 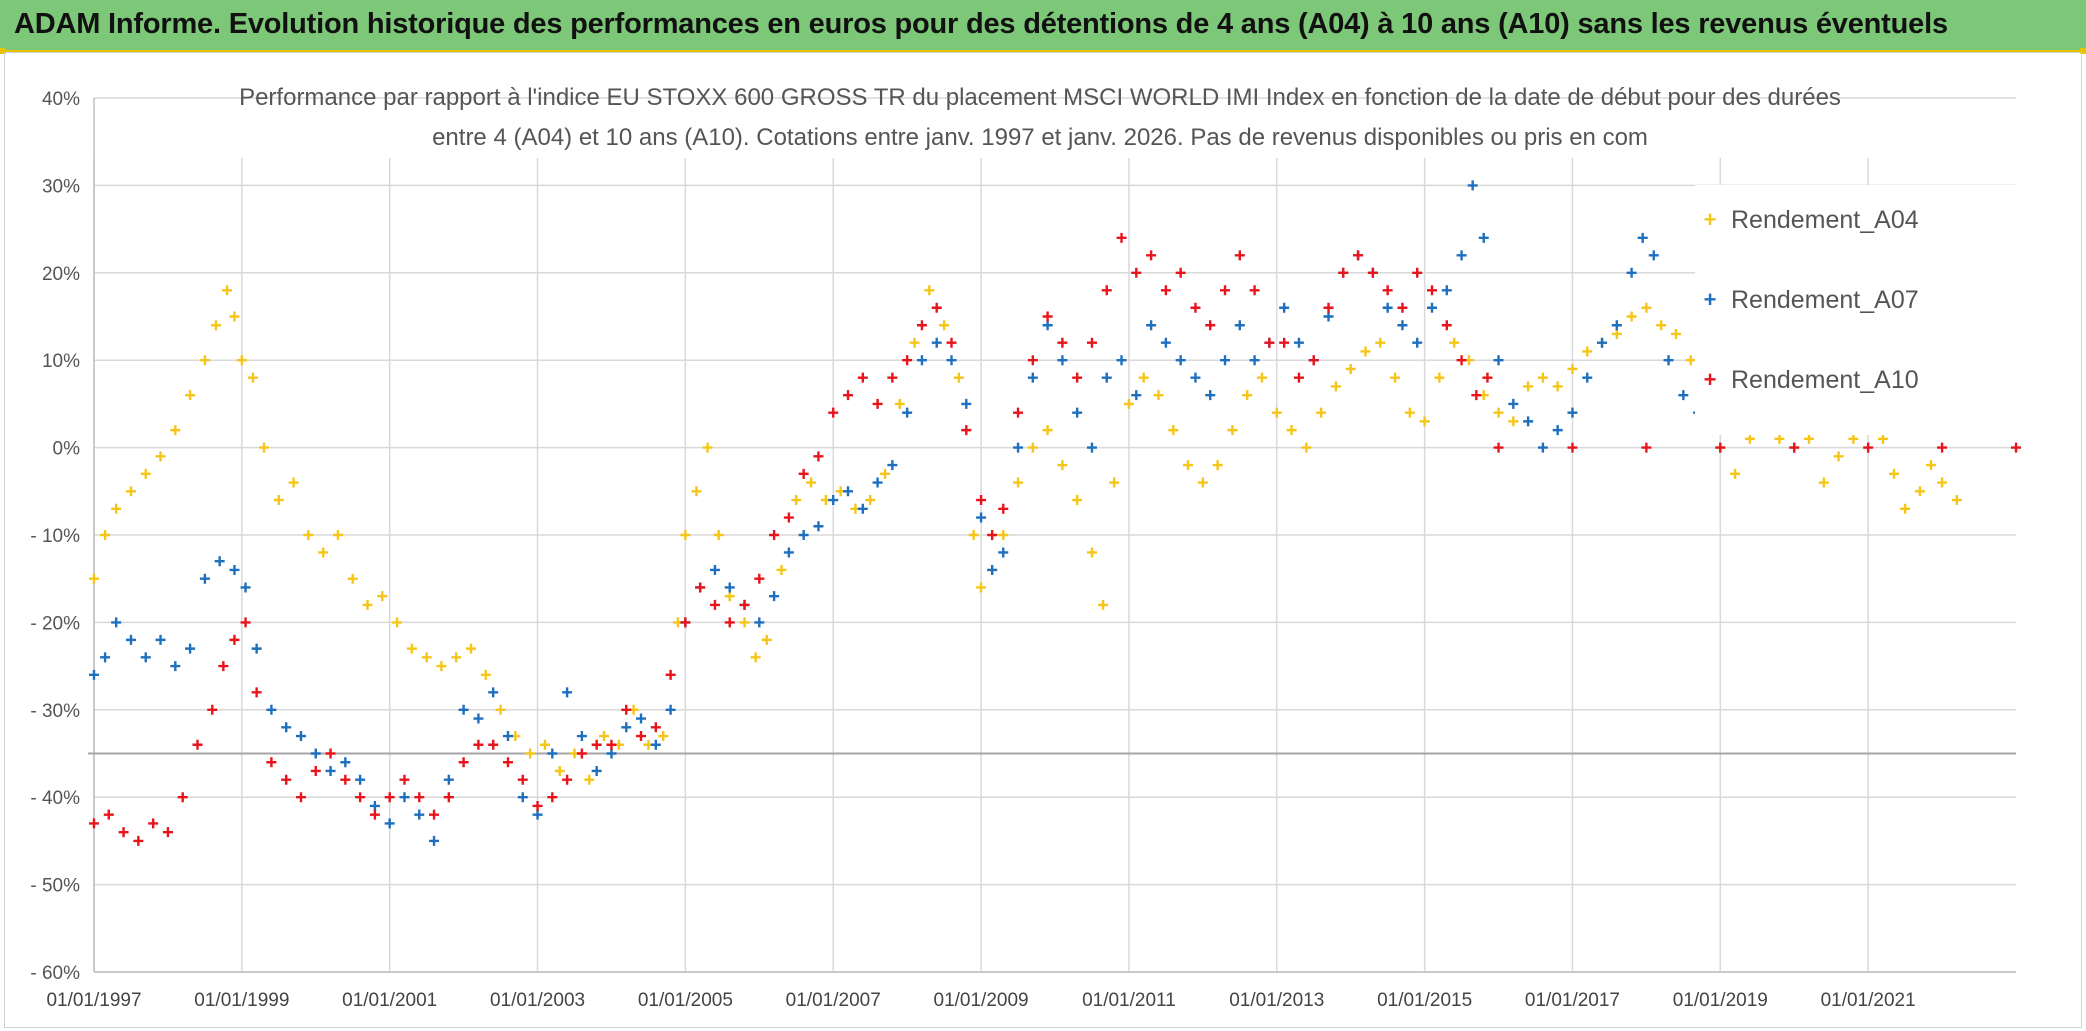 What do you see at coordinates (93, 1000) in the screenshot?
I see `x-tick-label: 01/01/1997` at bounding box center [93, 1000].